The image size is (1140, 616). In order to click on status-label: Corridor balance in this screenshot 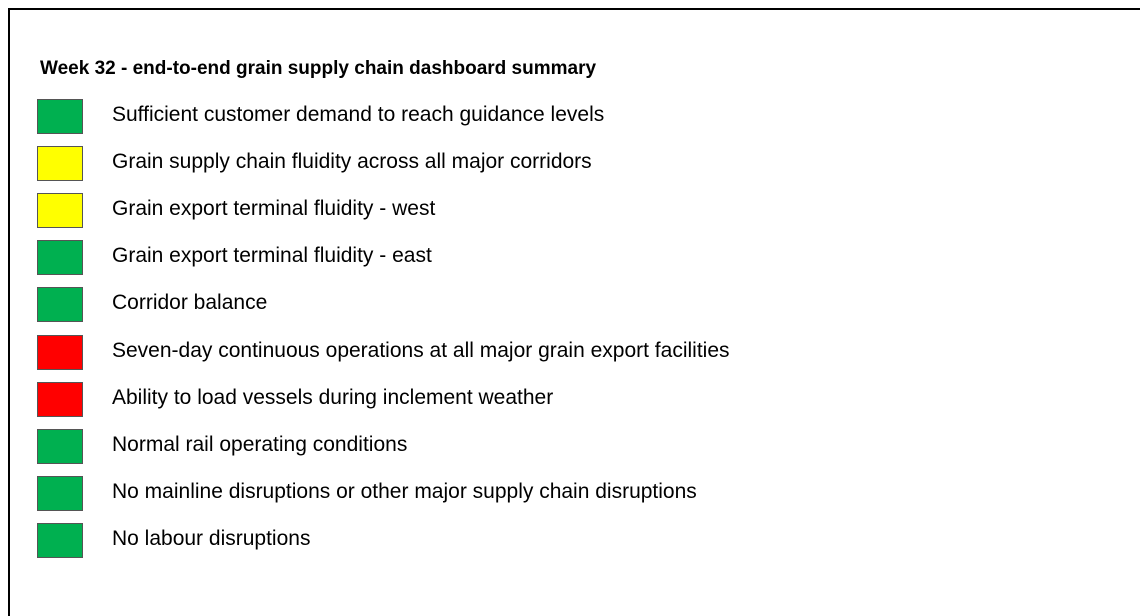, I will do `click(190, 303)`.